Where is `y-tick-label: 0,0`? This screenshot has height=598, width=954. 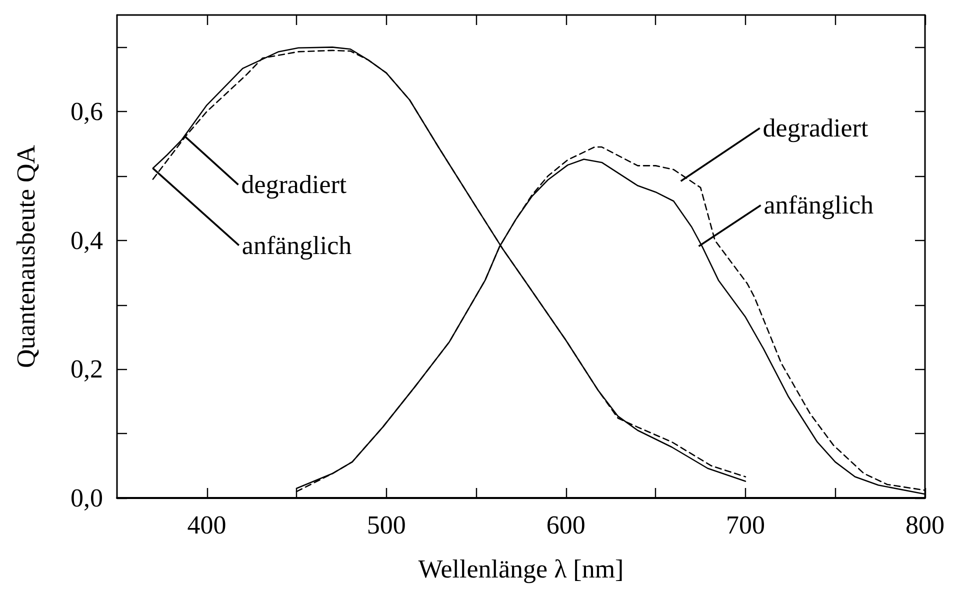
y-tick-label: 0,0 is located at coordinates (86, 498).